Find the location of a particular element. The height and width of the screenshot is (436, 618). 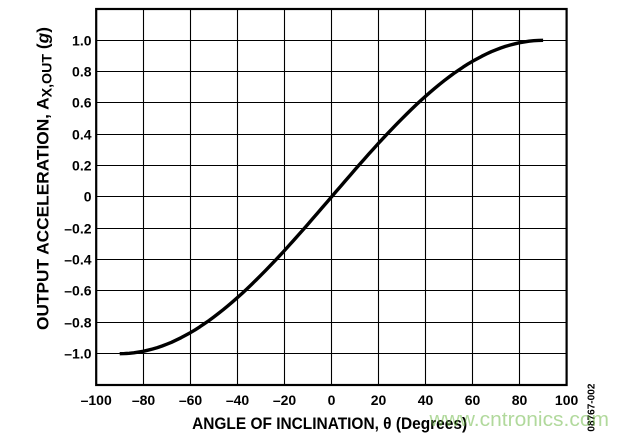

svg-text: –0.4 is located at coordinates (77, 260).